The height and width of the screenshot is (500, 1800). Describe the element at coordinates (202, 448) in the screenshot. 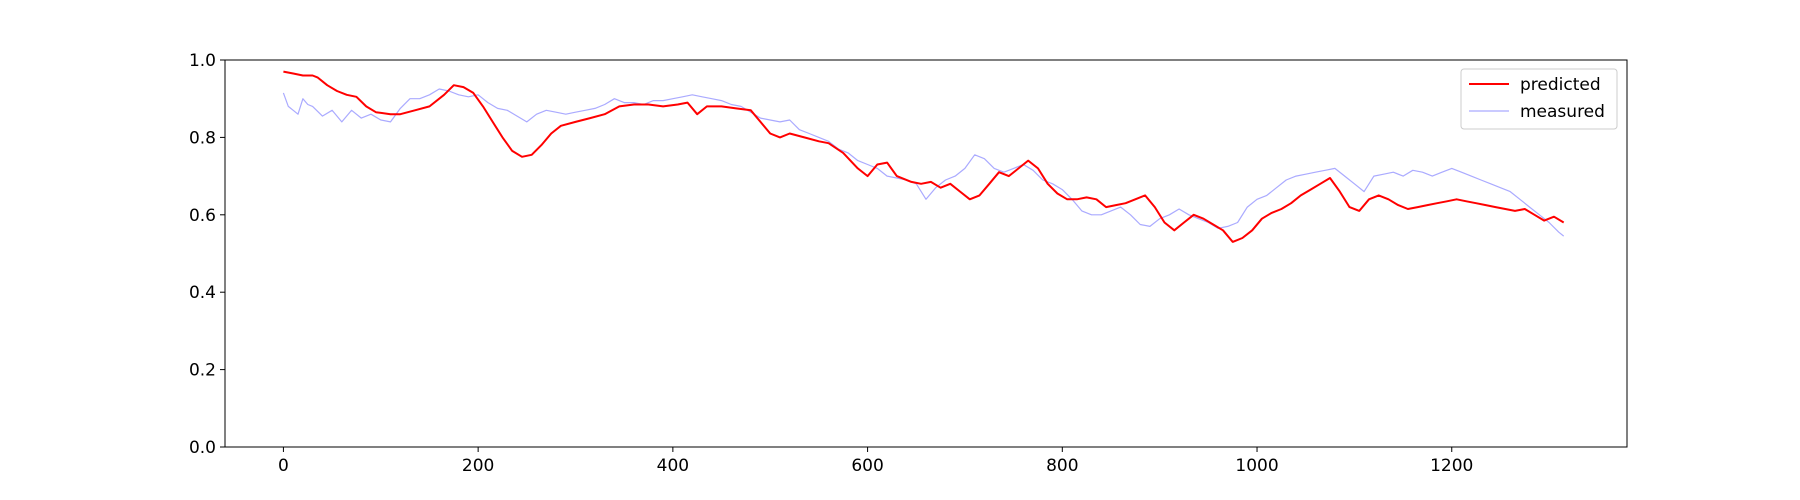

I see `y-tick-label: 0.0` at that location.